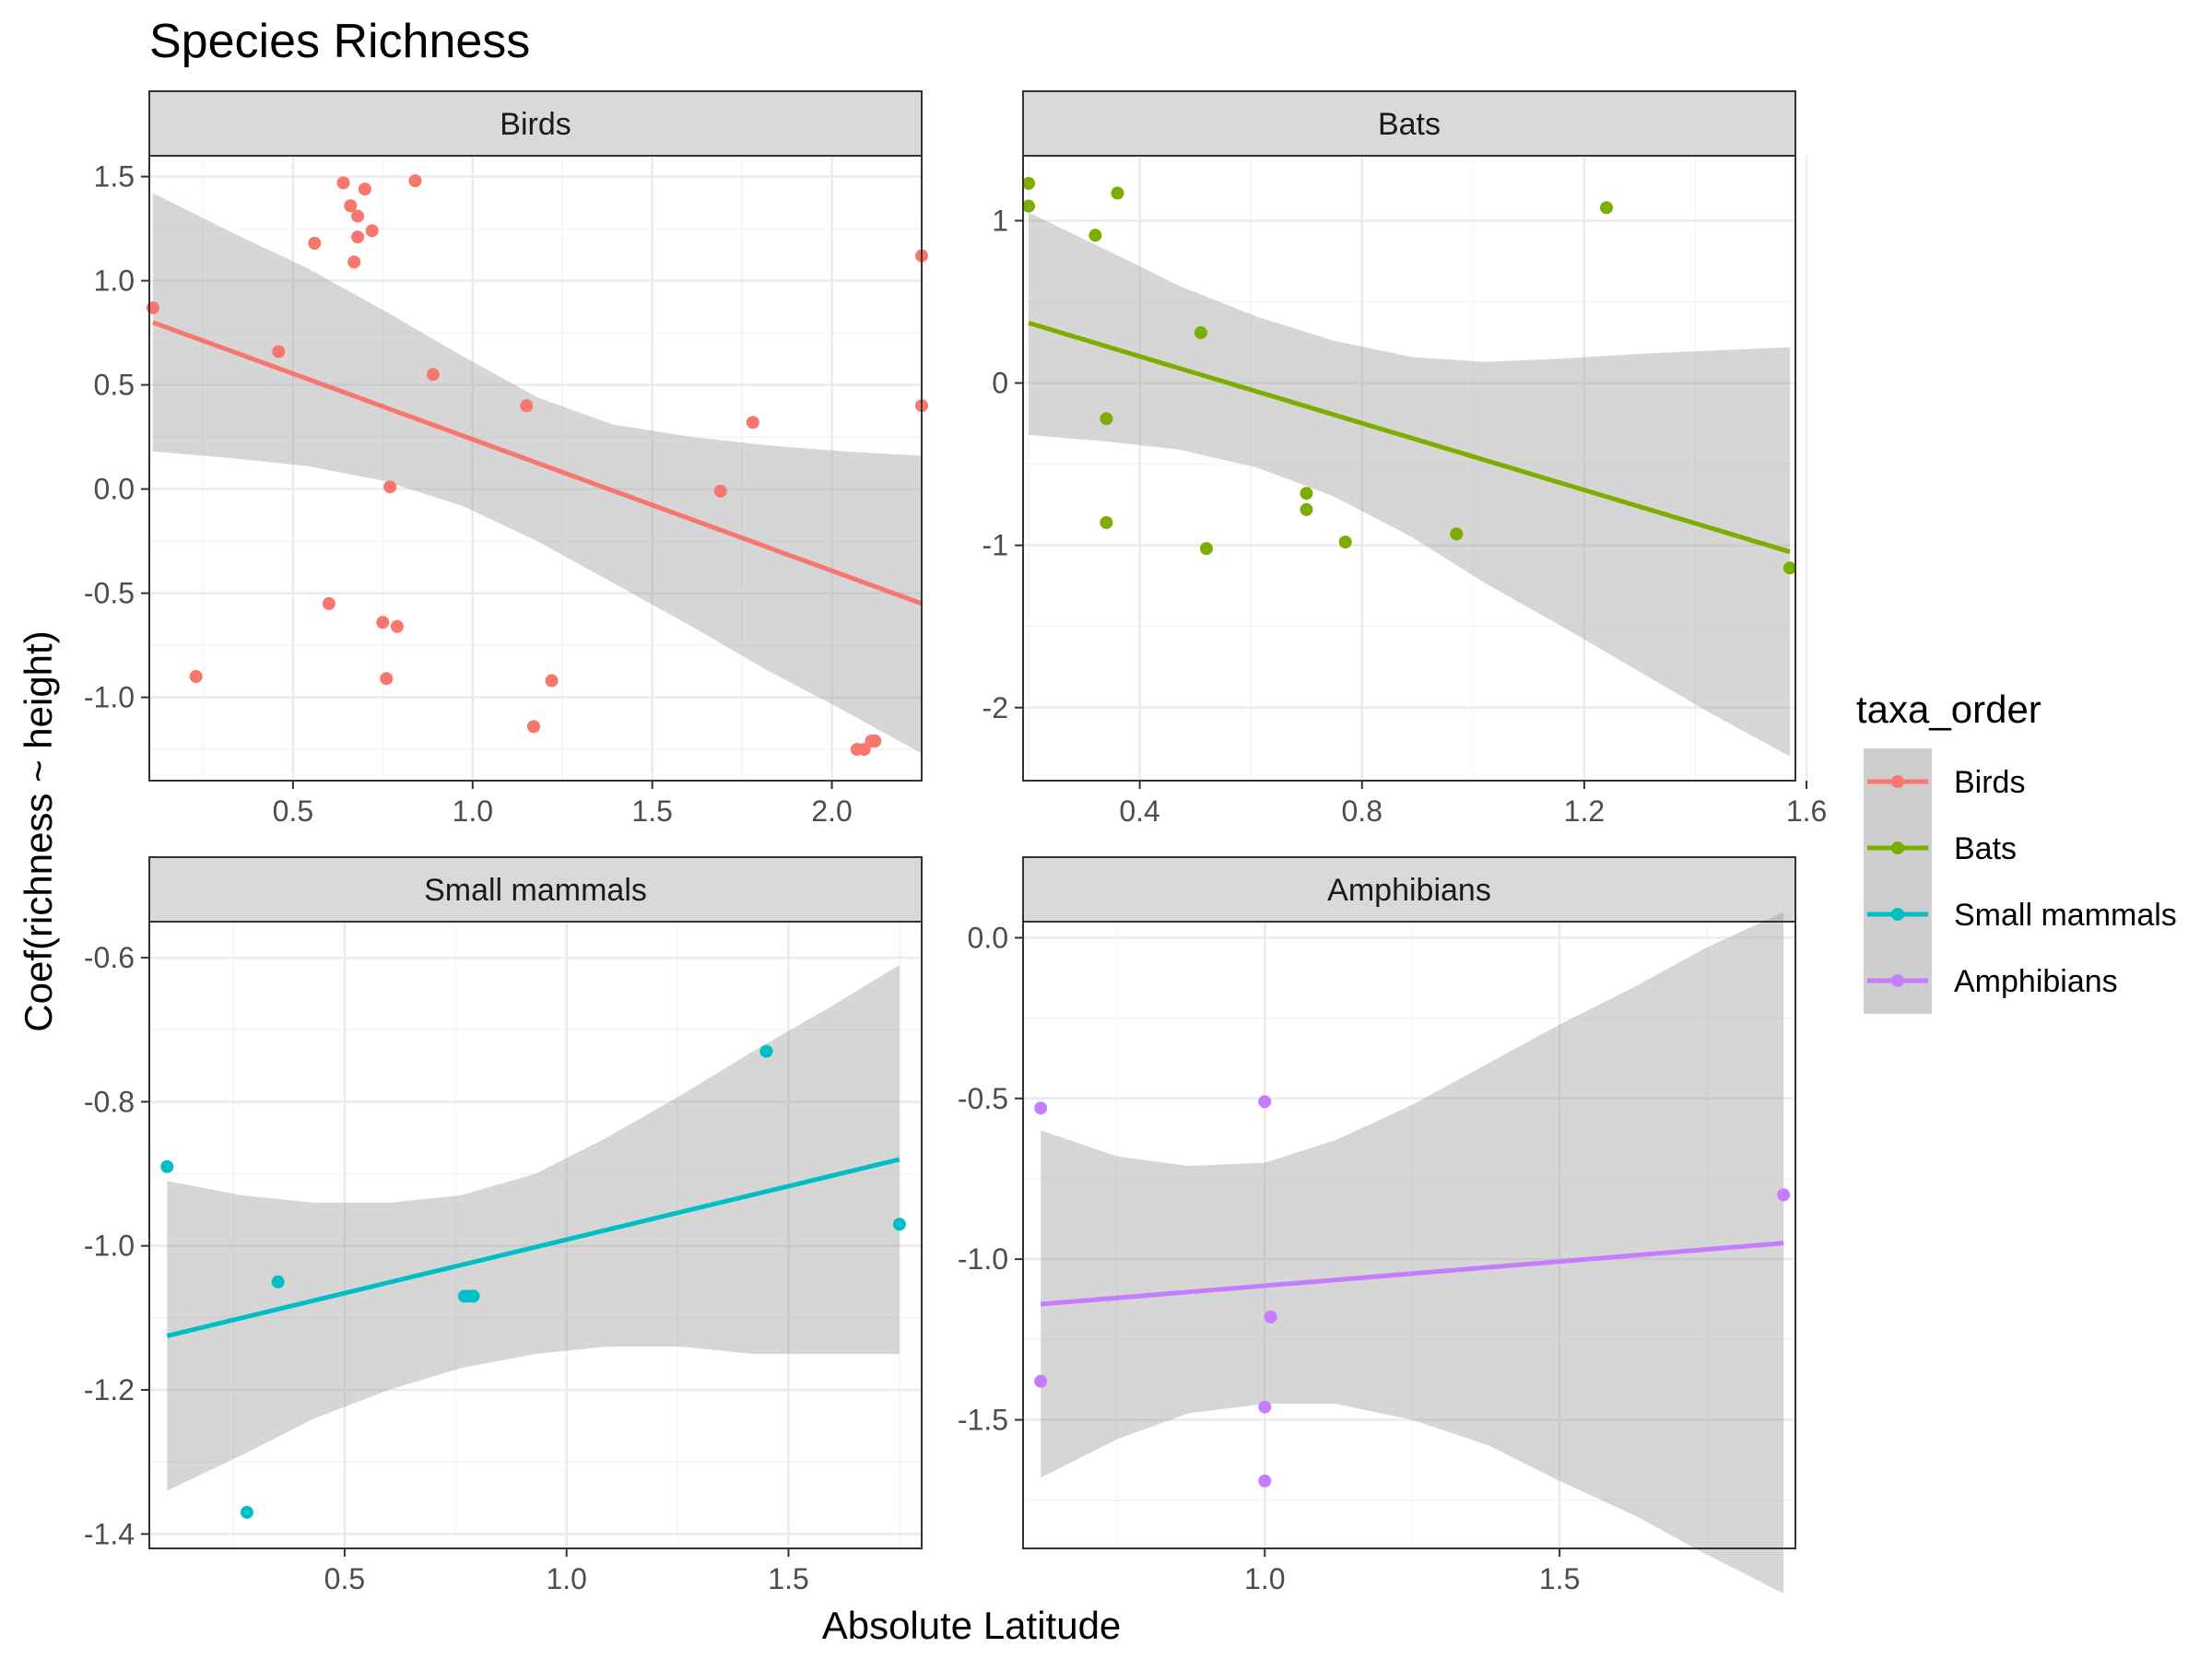 This screenshot has height=1659, width=2212. What do you see at coordinates (983, 1420) in the screenshot?
I see `y-tick-label: -1.5` at bounding box center [983, 1420].